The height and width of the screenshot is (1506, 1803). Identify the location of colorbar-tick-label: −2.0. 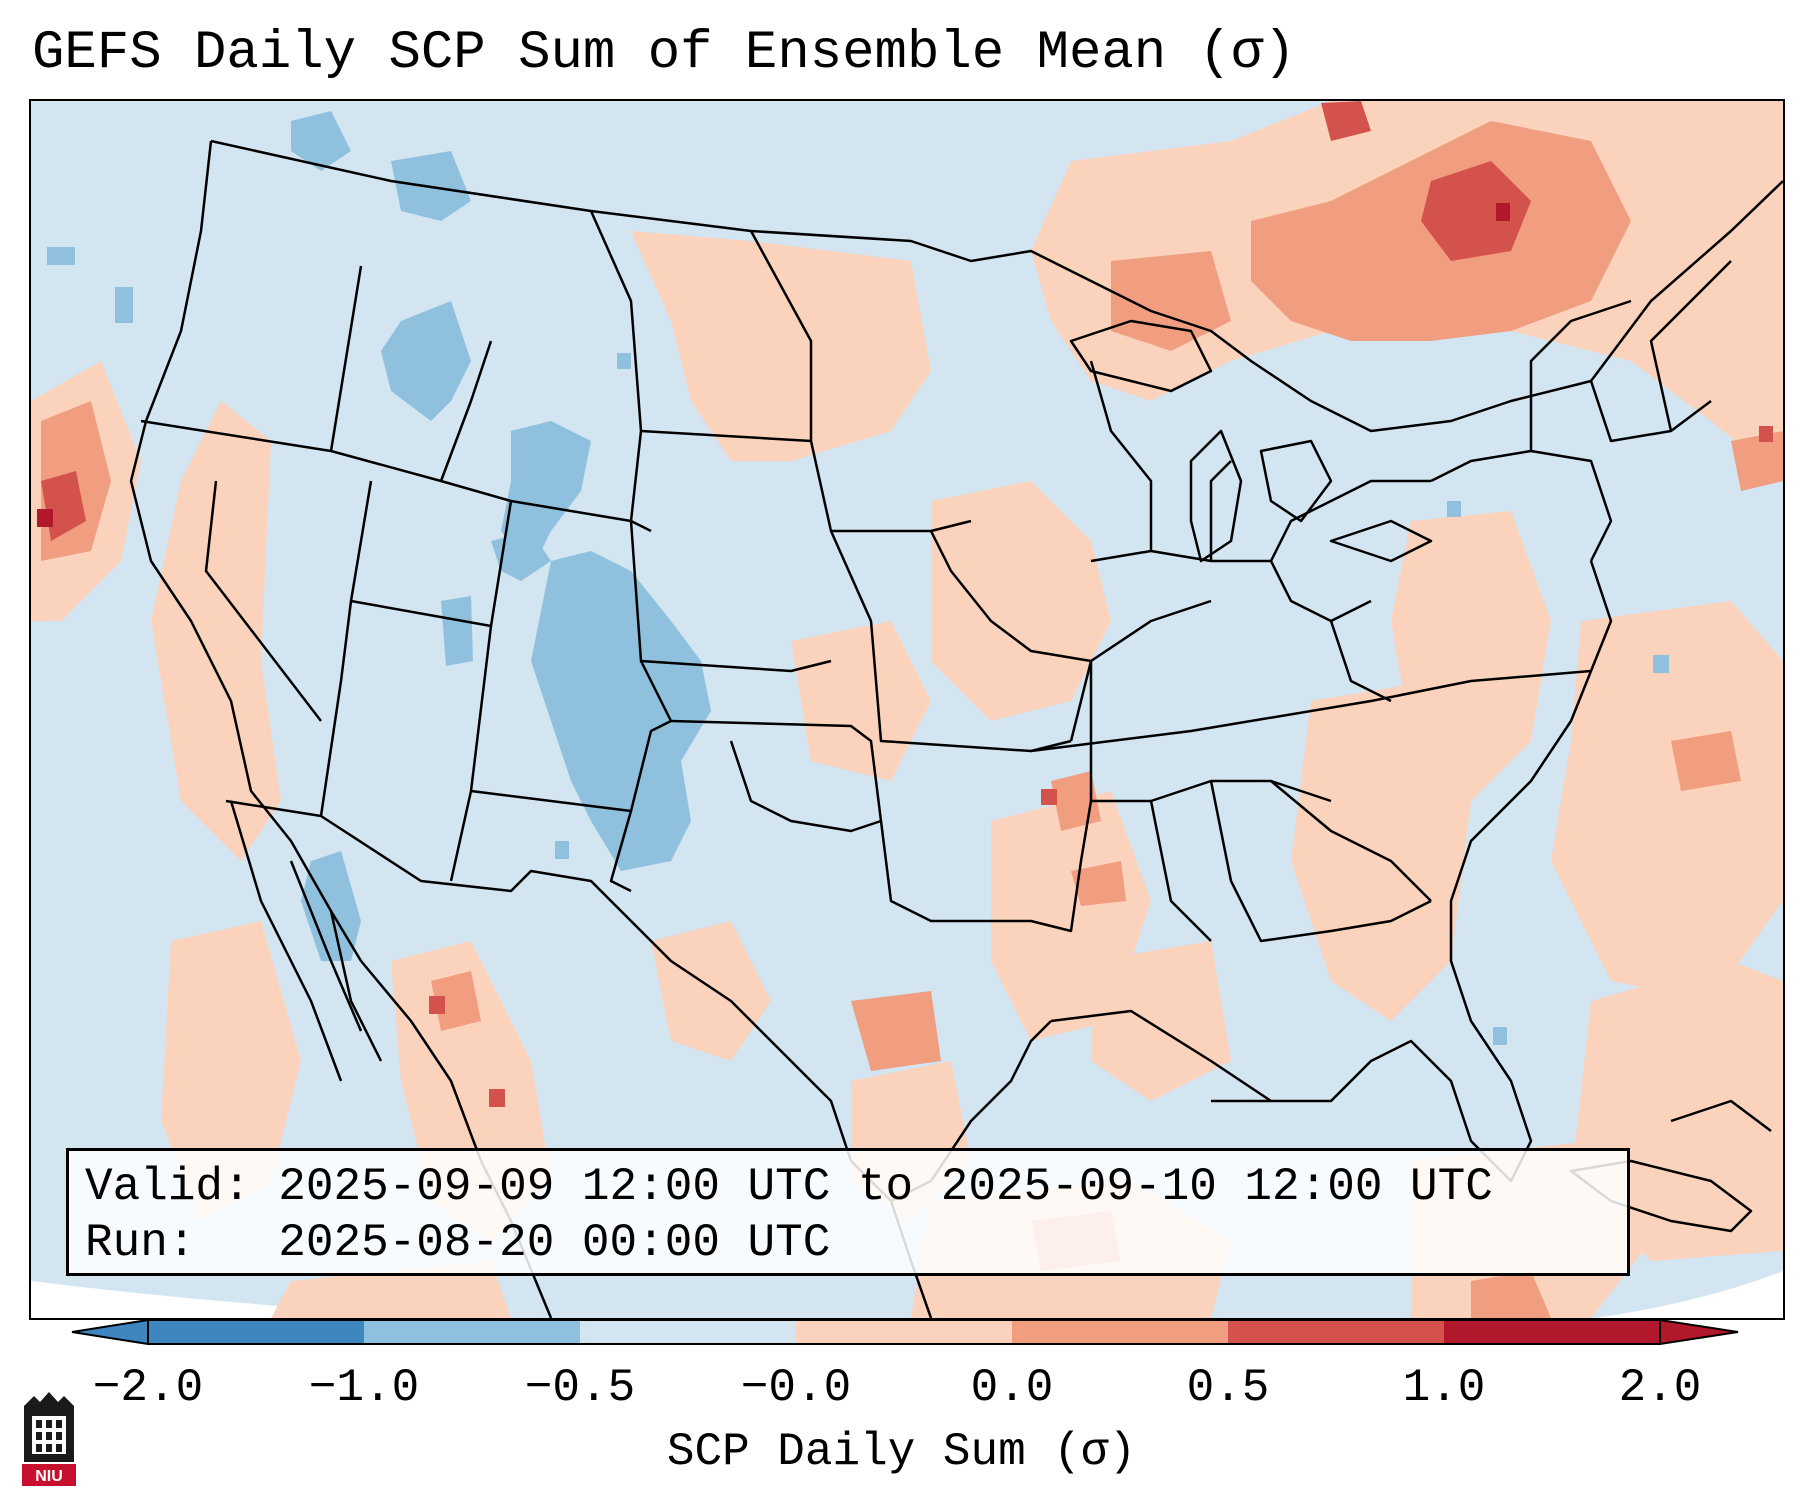
(148, 1388).